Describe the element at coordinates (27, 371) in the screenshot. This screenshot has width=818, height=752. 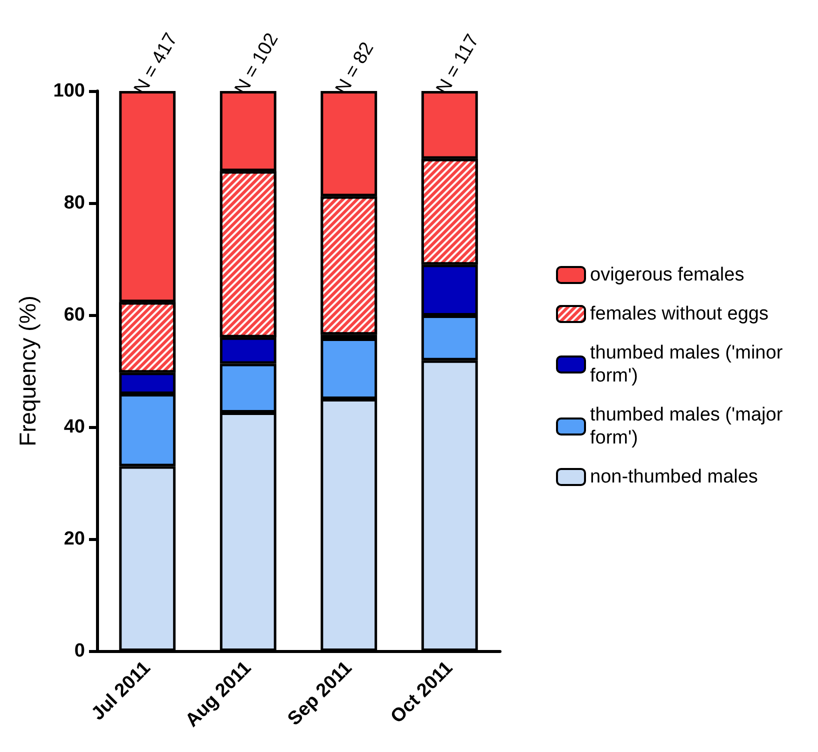
I see `y-axis-title: Frequency (%)` at that location.